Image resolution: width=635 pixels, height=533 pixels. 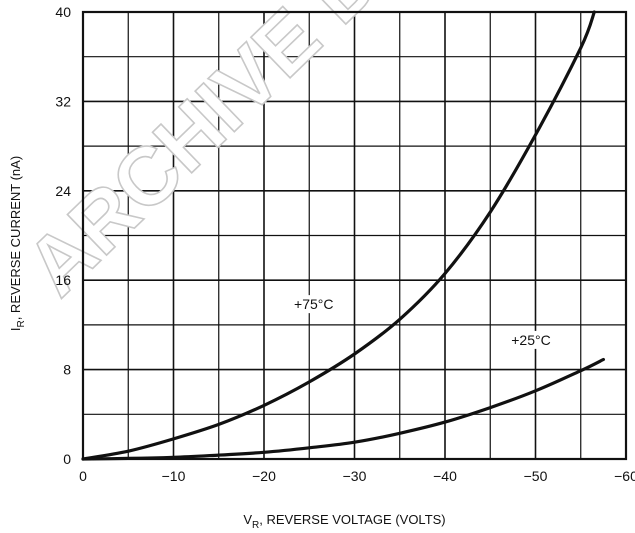 What do you see at coordinates (63, 235) in the screenshot?
I see `y-tick-labels: 0 8 16 24 32 40` at bounding box center [63, 235].